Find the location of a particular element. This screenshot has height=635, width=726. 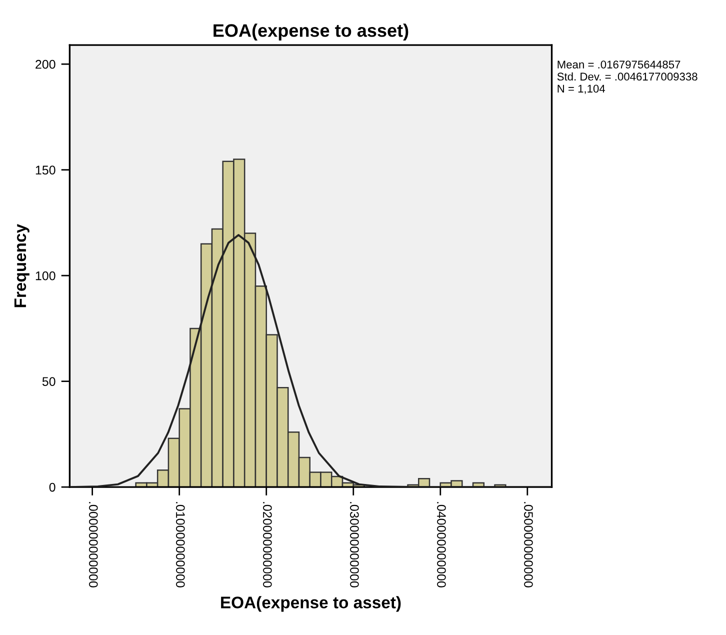

y-tick-label: 50 is located at coordinates (49, 381).